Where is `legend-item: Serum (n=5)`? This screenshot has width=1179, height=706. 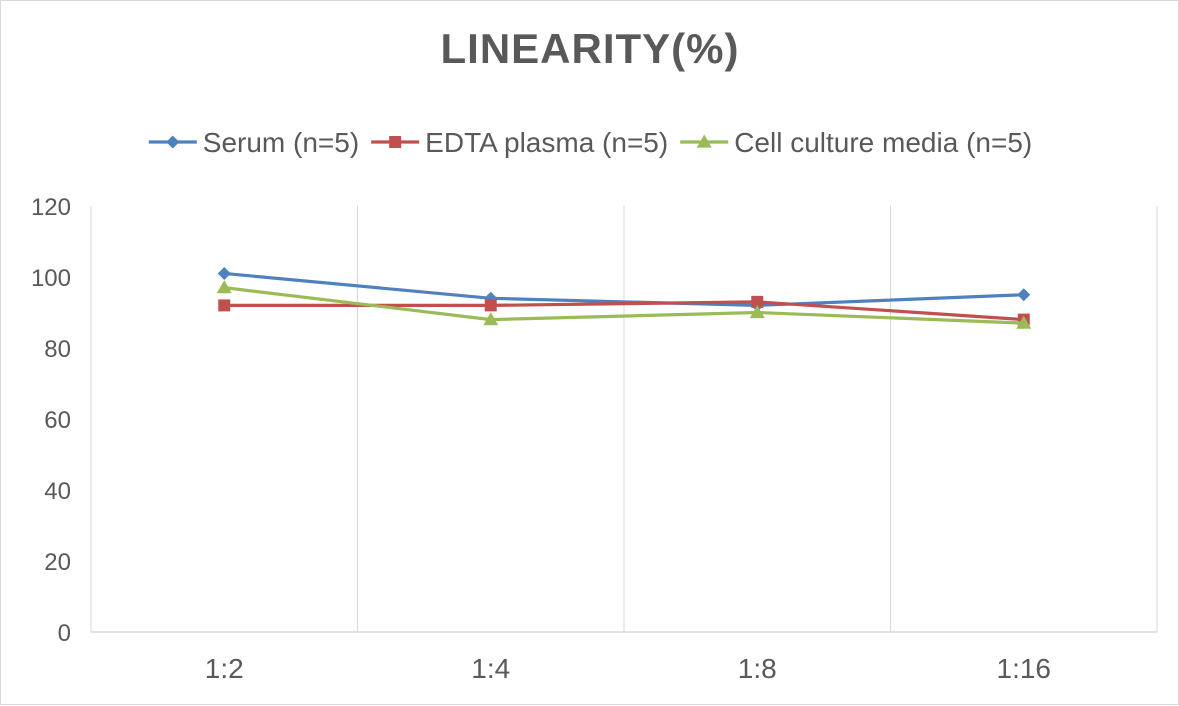 legend-item: Serum (n=5) is located at coordinates (253, 142).